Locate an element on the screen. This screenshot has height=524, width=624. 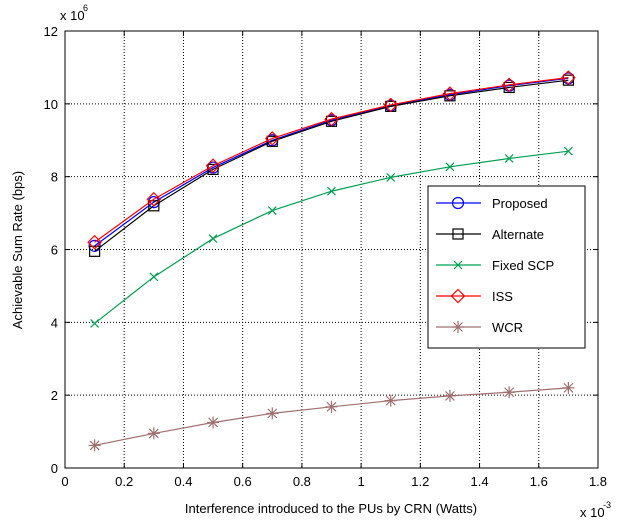
series-line is located at coordinates (331, 417).